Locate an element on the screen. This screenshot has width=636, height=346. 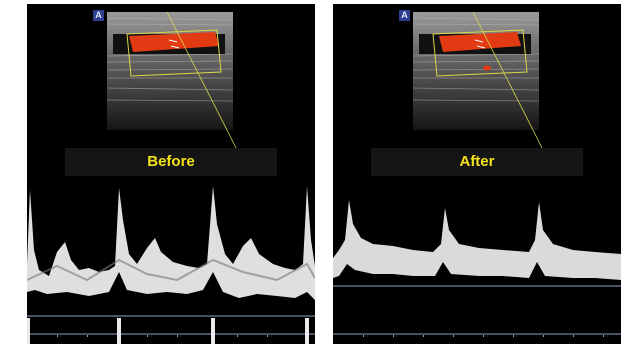
panel-label-after: After is located at coordinates (477, 161).